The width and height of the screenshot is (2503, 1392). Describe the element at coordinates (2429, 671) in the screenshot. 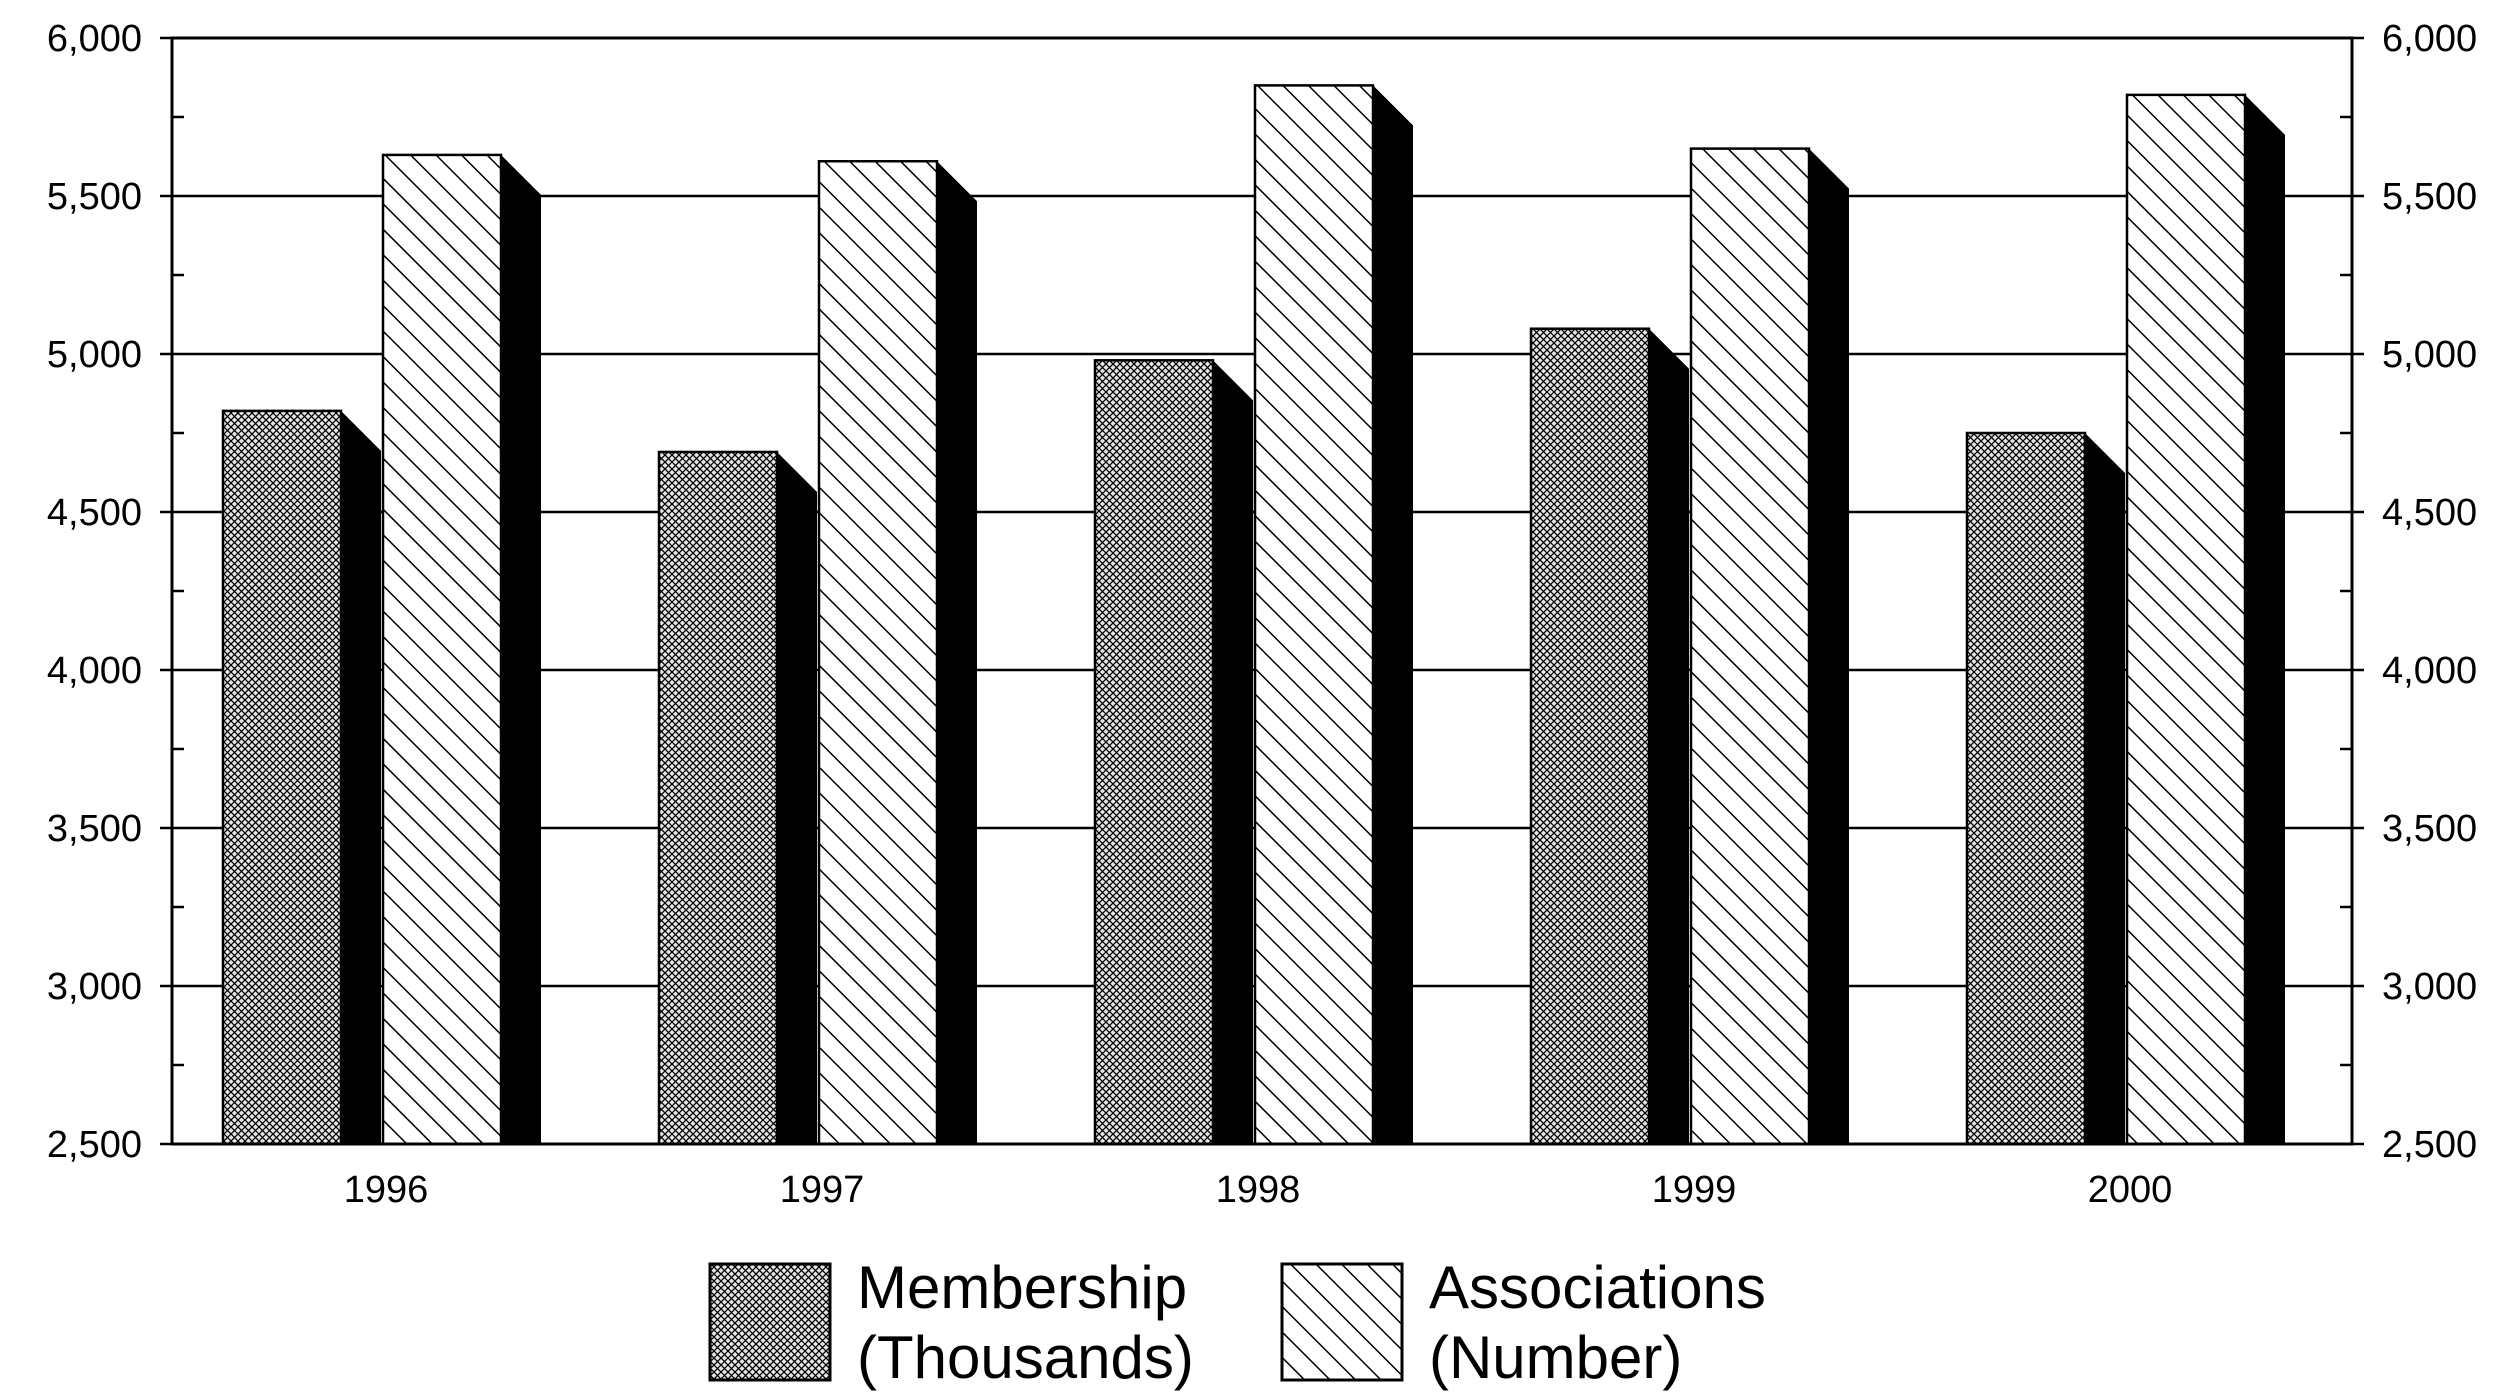

I see `y-tick-label-right: 4,000` at that location.